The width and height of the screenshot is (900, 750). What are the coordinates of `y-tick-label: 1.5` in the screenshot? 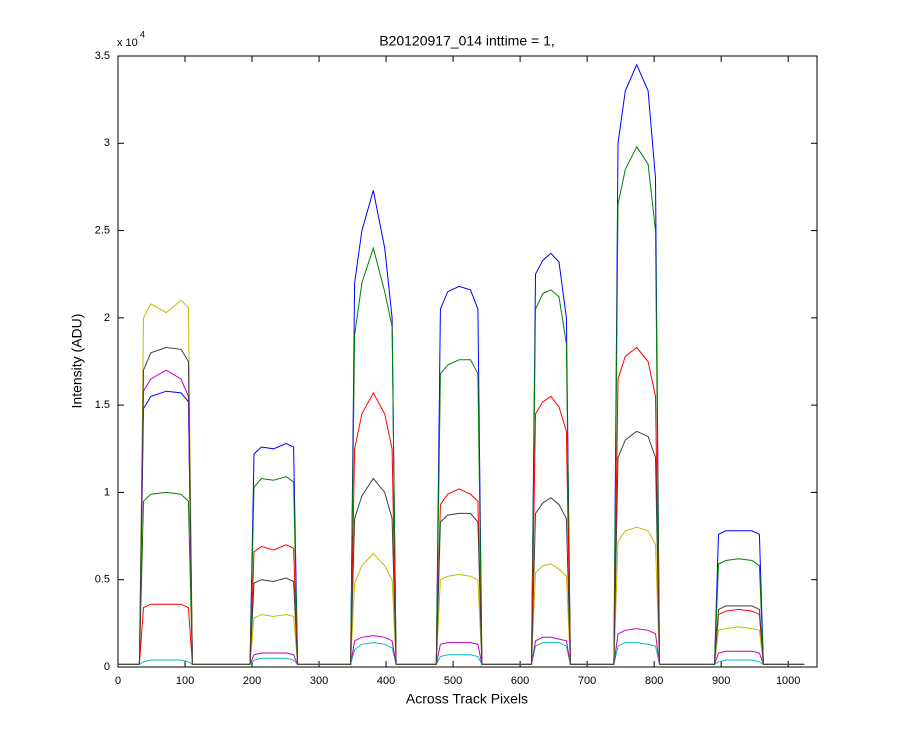 It's located at (102, 405).